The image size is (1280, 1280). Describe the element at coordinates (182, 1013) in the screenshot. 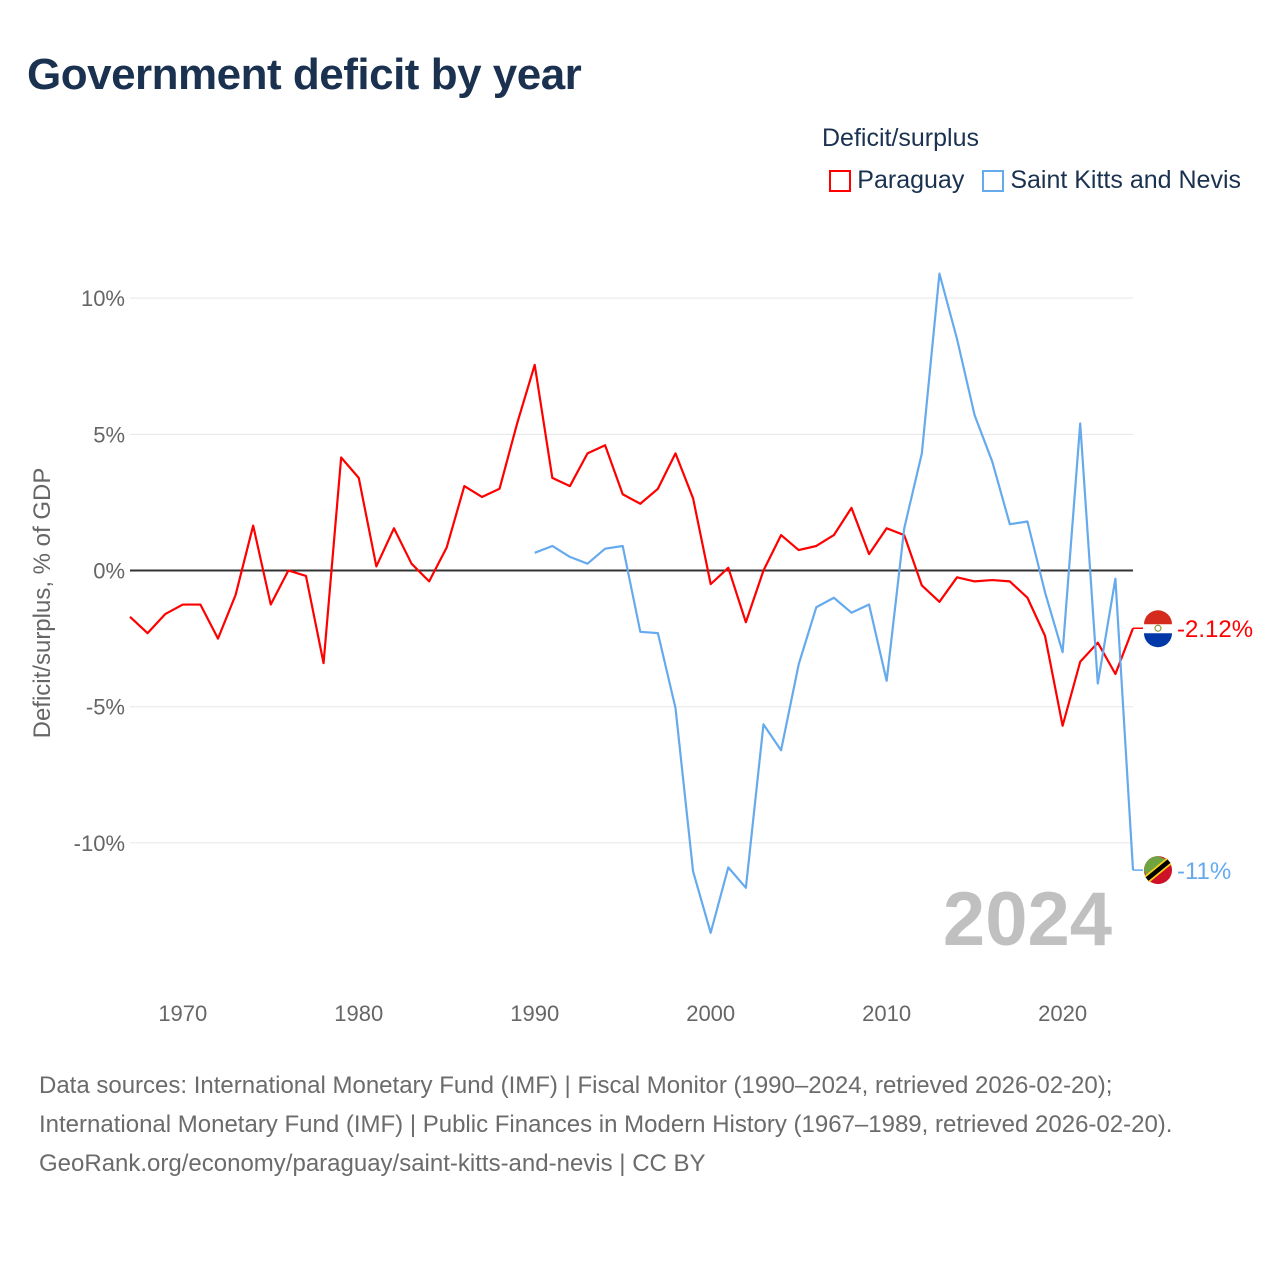

I see `x-tick-label: 1970` at that location.